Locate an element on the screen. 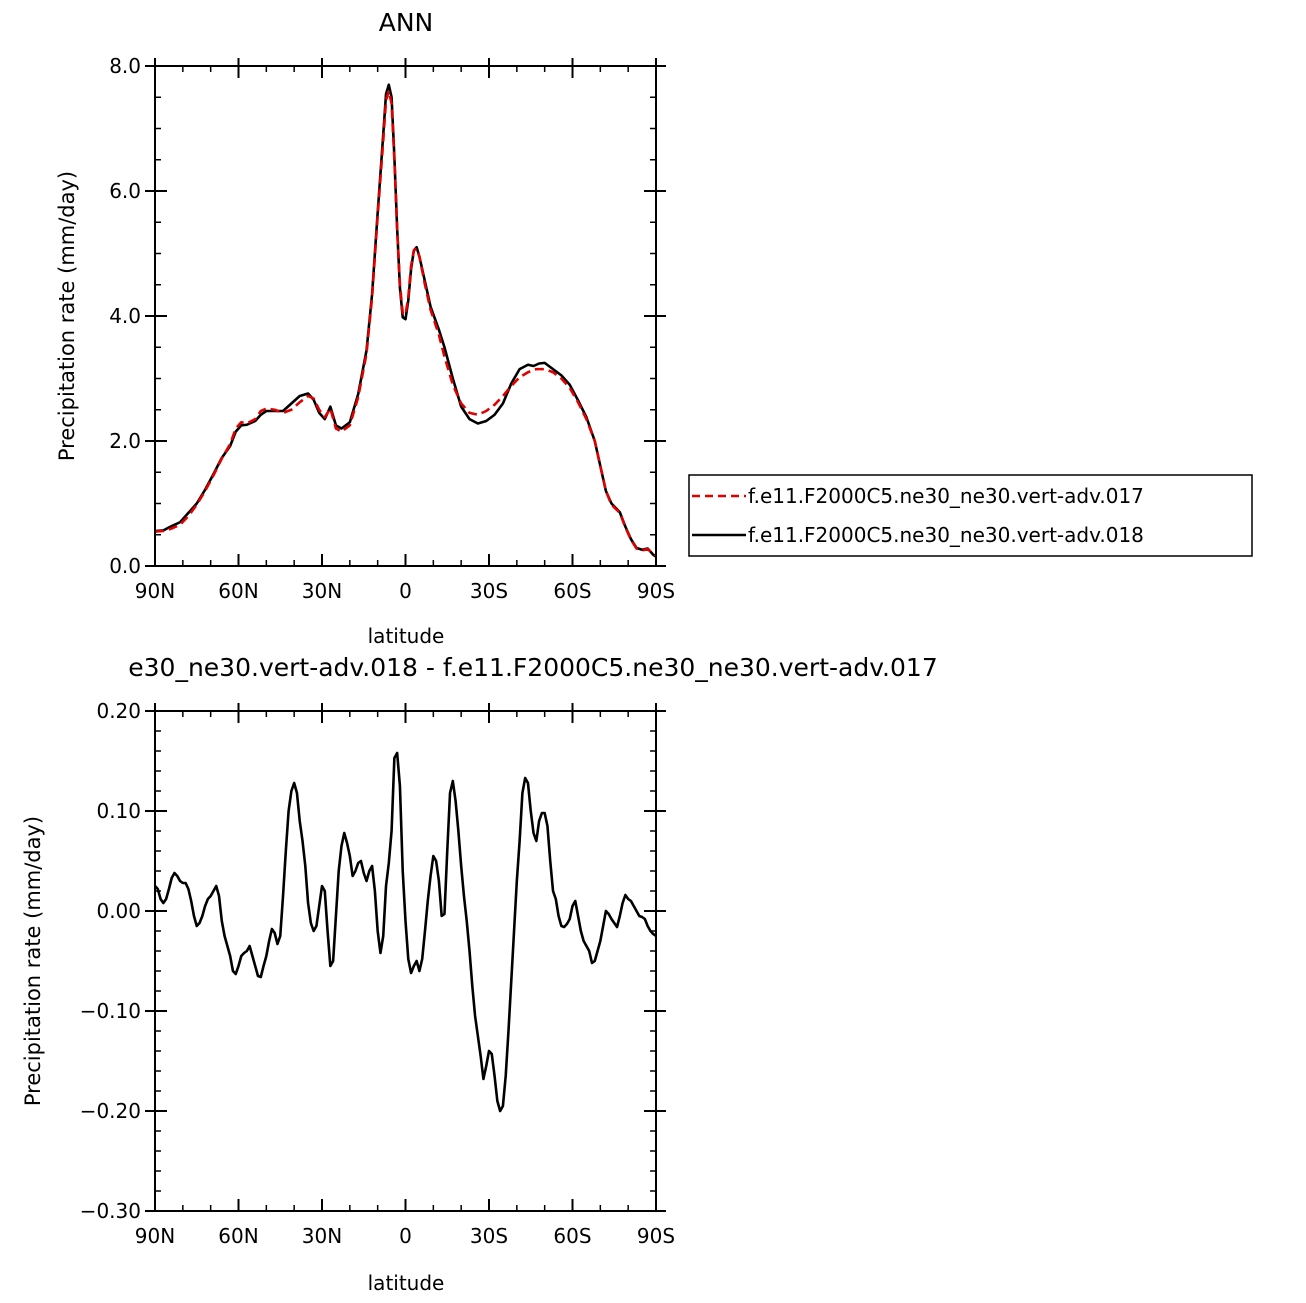 This screenshot has height=1303, width=1306. top-chart-x-tick-label: 30S is located at coordinates (489, 591).